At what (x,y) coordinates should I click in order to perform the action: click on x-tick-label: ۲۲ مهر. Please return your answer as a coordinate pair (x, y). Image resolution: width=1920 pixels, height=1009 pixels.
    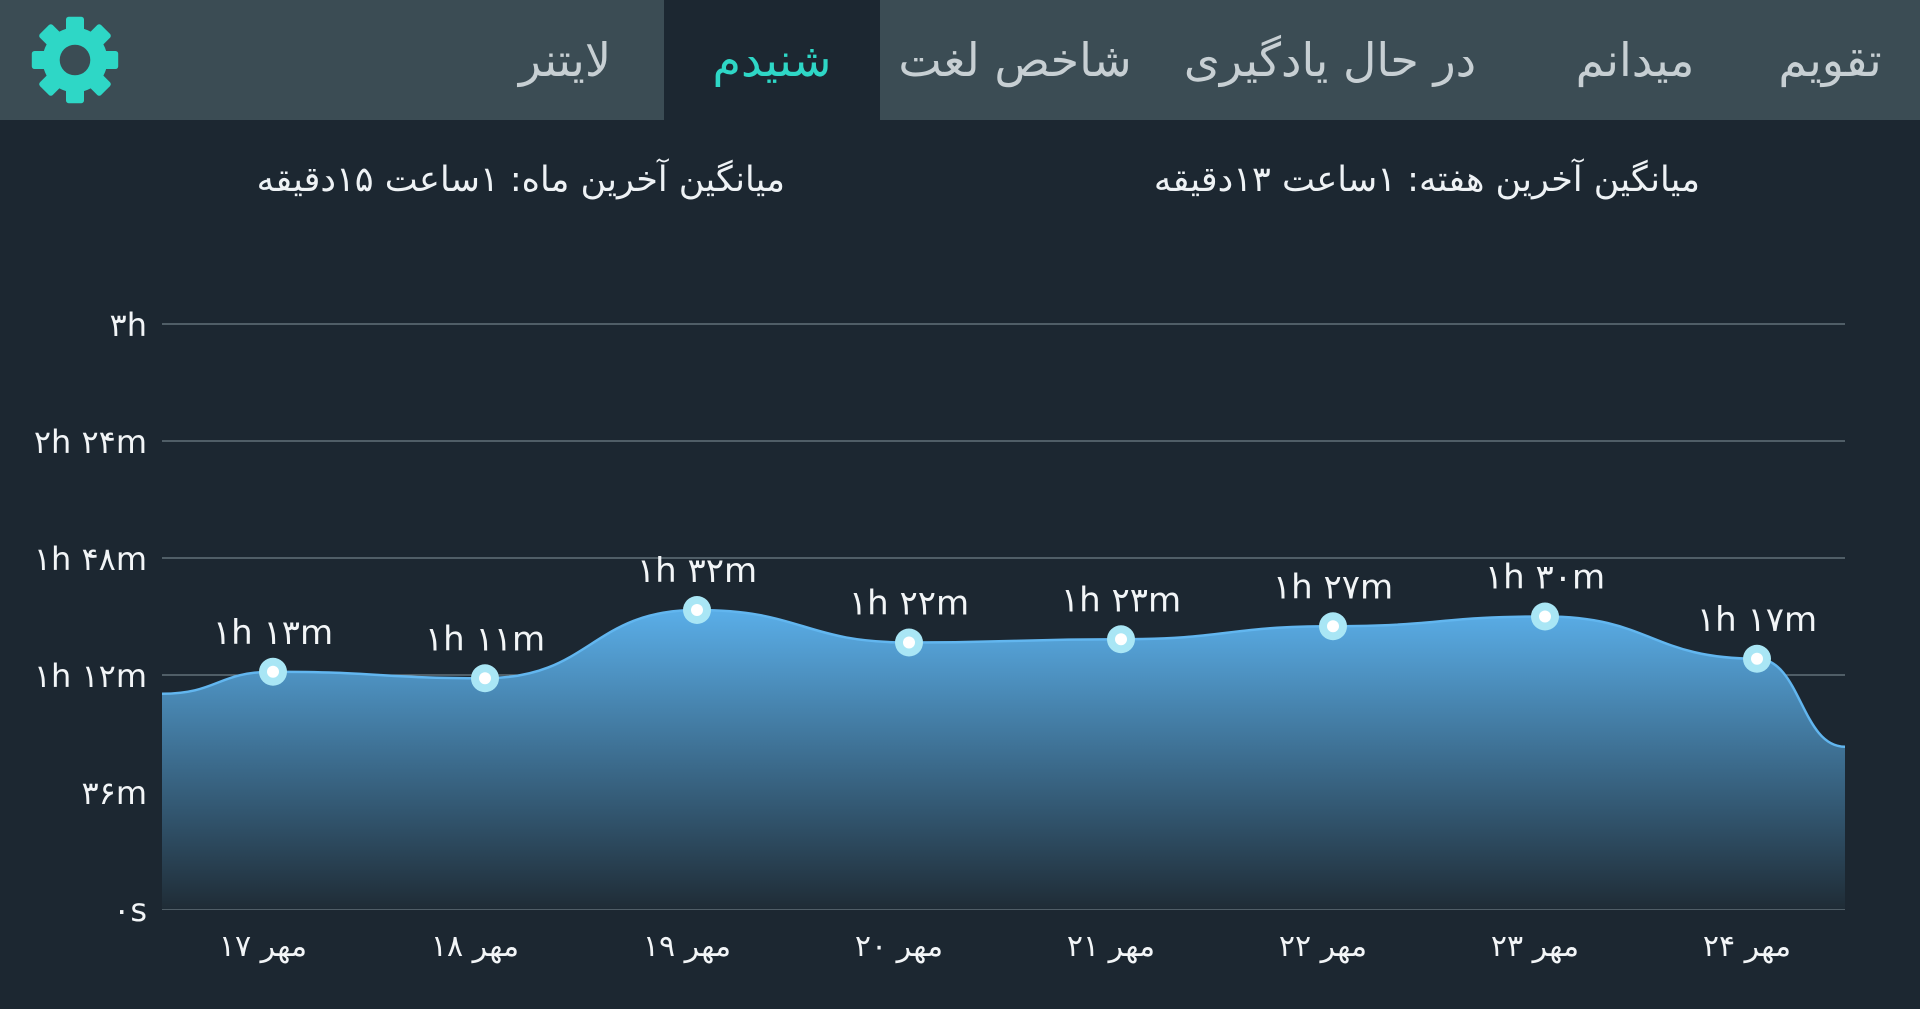
    Looking at the image, I should click on (1323, 946).